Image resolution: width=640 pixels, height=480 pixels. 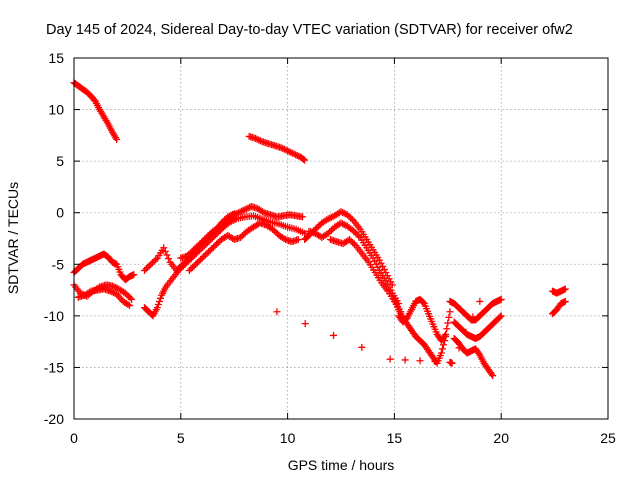 I want to click on y-axis-label: SDTVAR / TECUs, so click(x=13, y=238).